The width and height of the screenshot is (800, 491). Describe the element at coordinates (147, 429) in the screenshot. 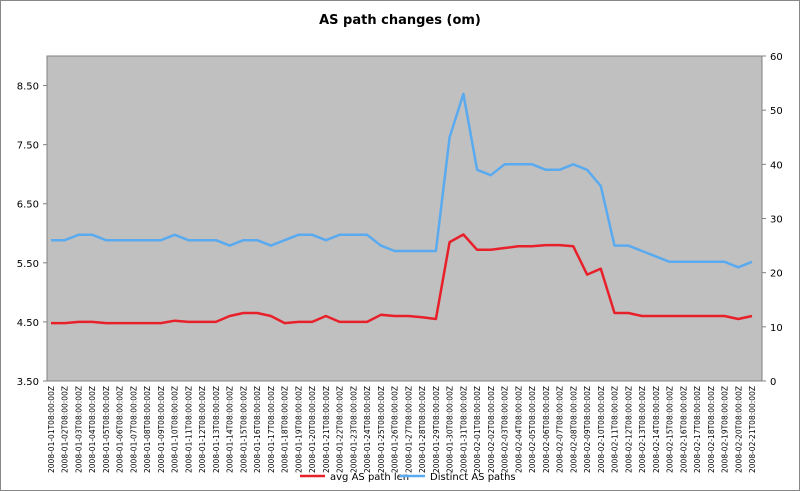

I see `x-tick-label: 2008-01-08T08:00:00Z` at that location.